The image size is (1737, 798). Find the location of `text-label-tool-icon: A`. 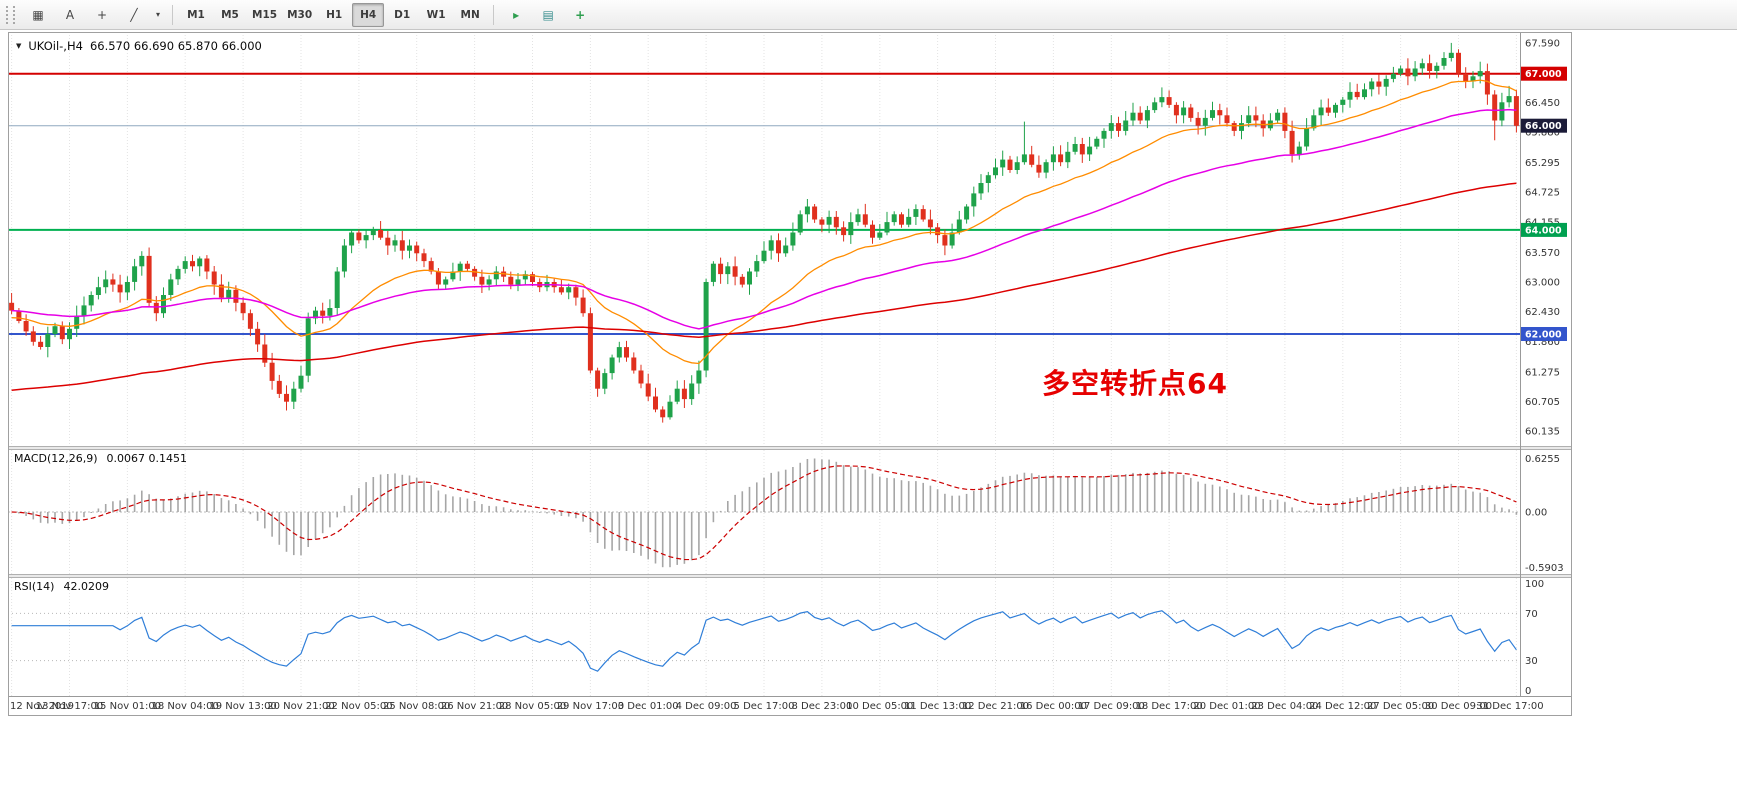

text-label-tool-icon: A is located at coordinates (70, 14).